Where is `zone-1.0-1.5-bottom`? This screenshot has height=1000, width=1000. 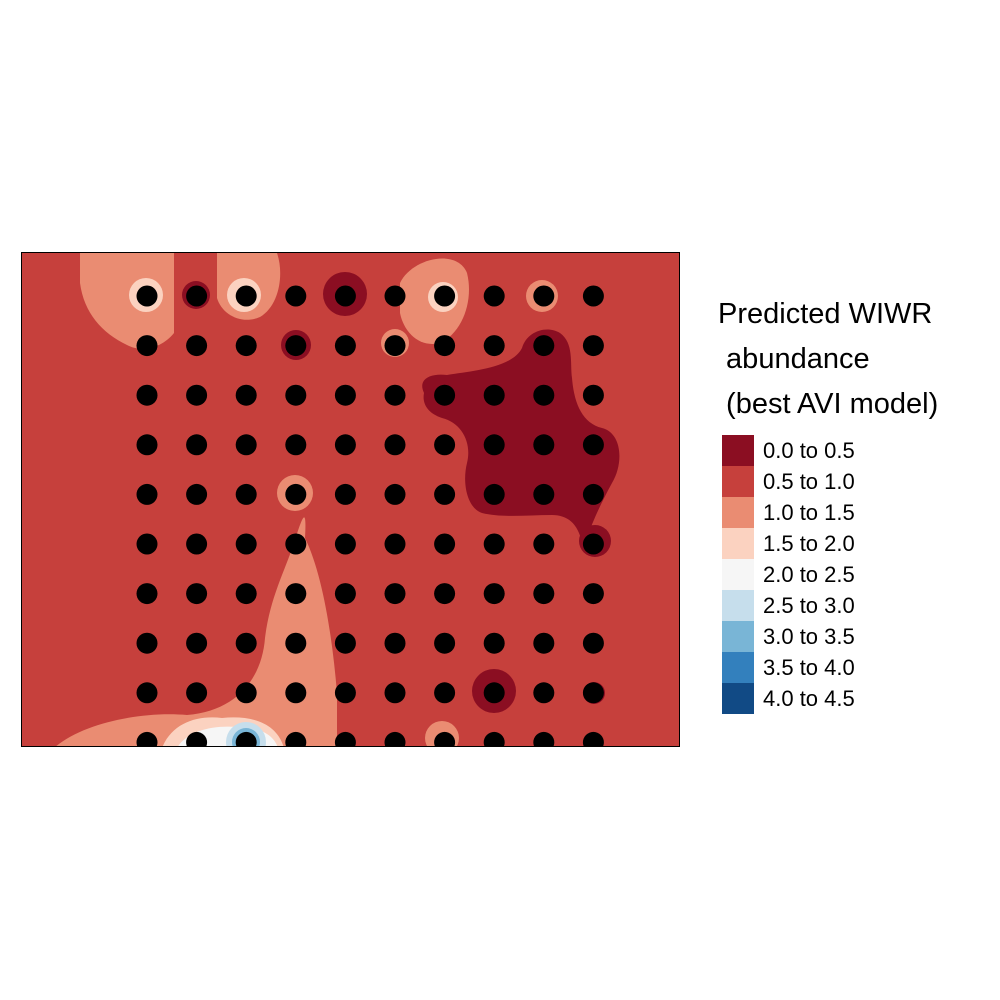
zone-1.0-1.5-bottom is located at coordinates (196, 631).